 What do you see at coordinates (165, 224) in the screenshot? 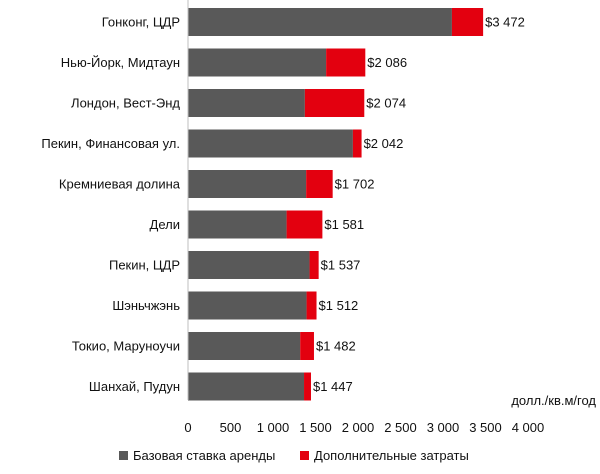
I see `category-label: Дели` at bounding box center [165, 224].